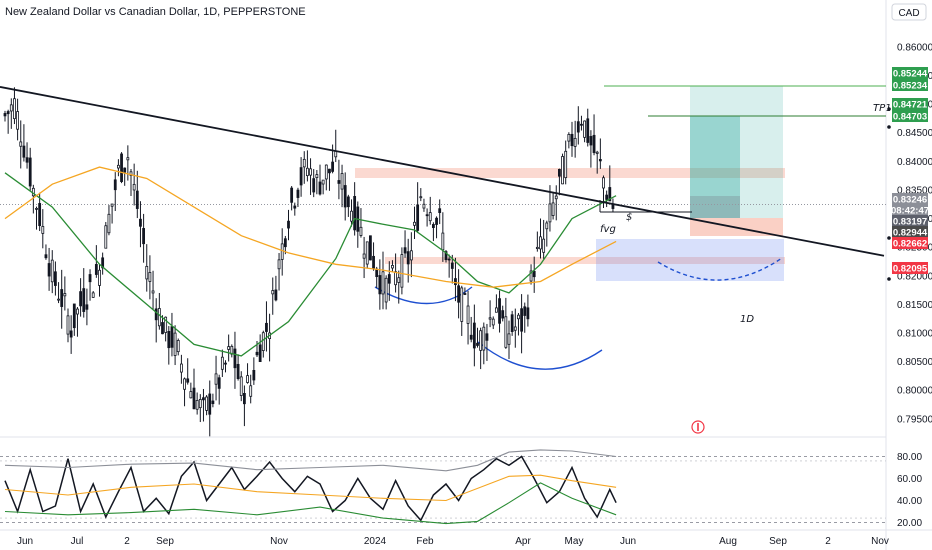 This screenshot has height=550, width=932. What do you see at coordinates (910, 104) in the screenshot?
I see `price-tag: 0.84721` at bounding box center [910, 104].